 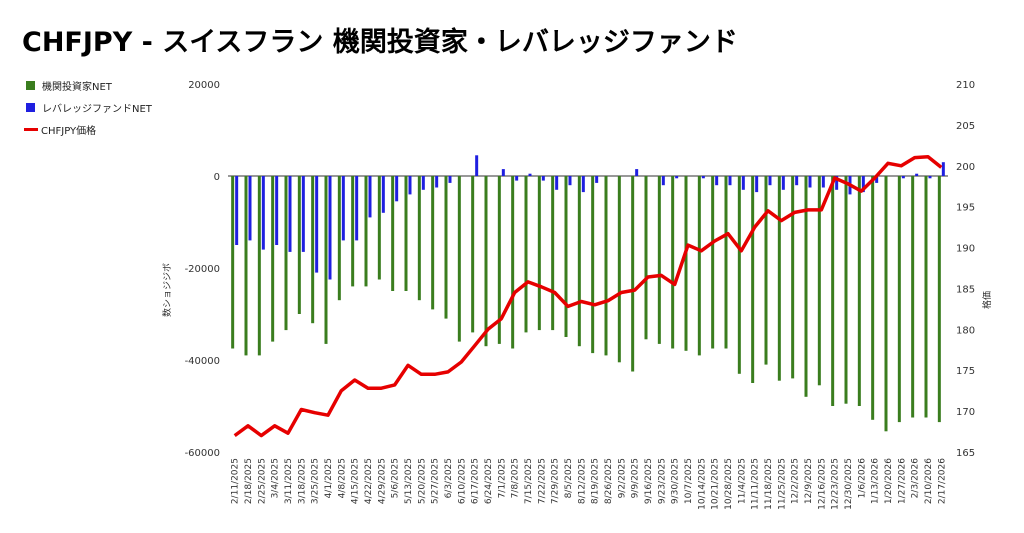 I want to click on y2-tick-label: 170, so click(x=965, y=412).